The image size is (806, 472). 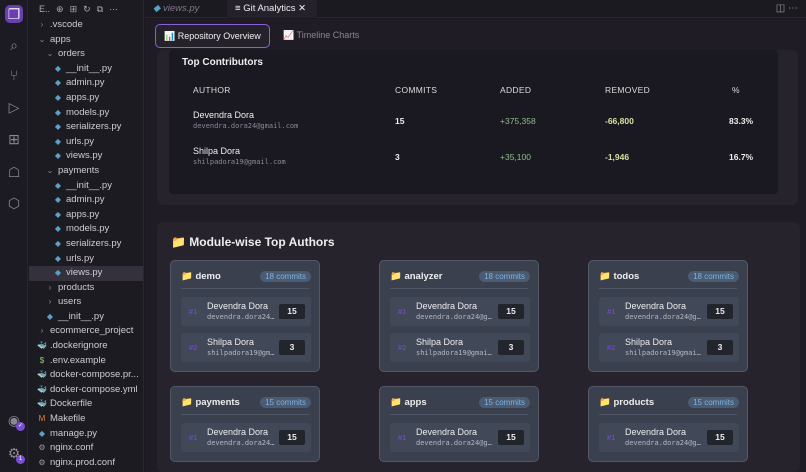 What do you see at coordinates (292, 347) in the screenshot?
I see `author-commits: 3` at bounding box center [292, 347].